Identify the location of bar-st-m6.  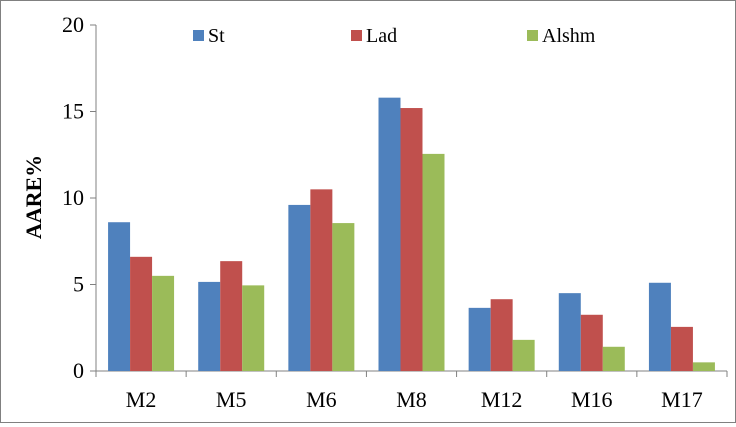
(299, 287).